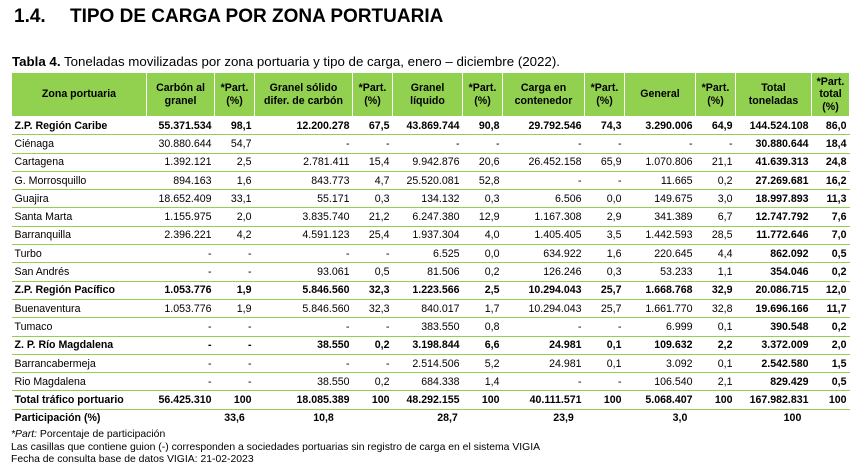  I want to click on value-cell: 1.223.566, so click(427, 290).